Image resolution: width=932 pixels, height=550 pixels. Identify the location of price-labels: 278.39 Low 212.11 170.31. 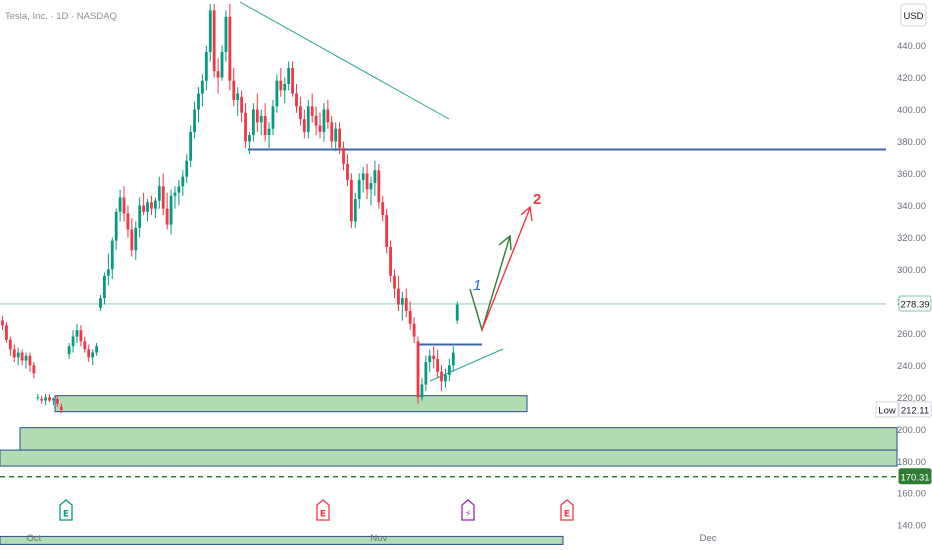
(903, 390).